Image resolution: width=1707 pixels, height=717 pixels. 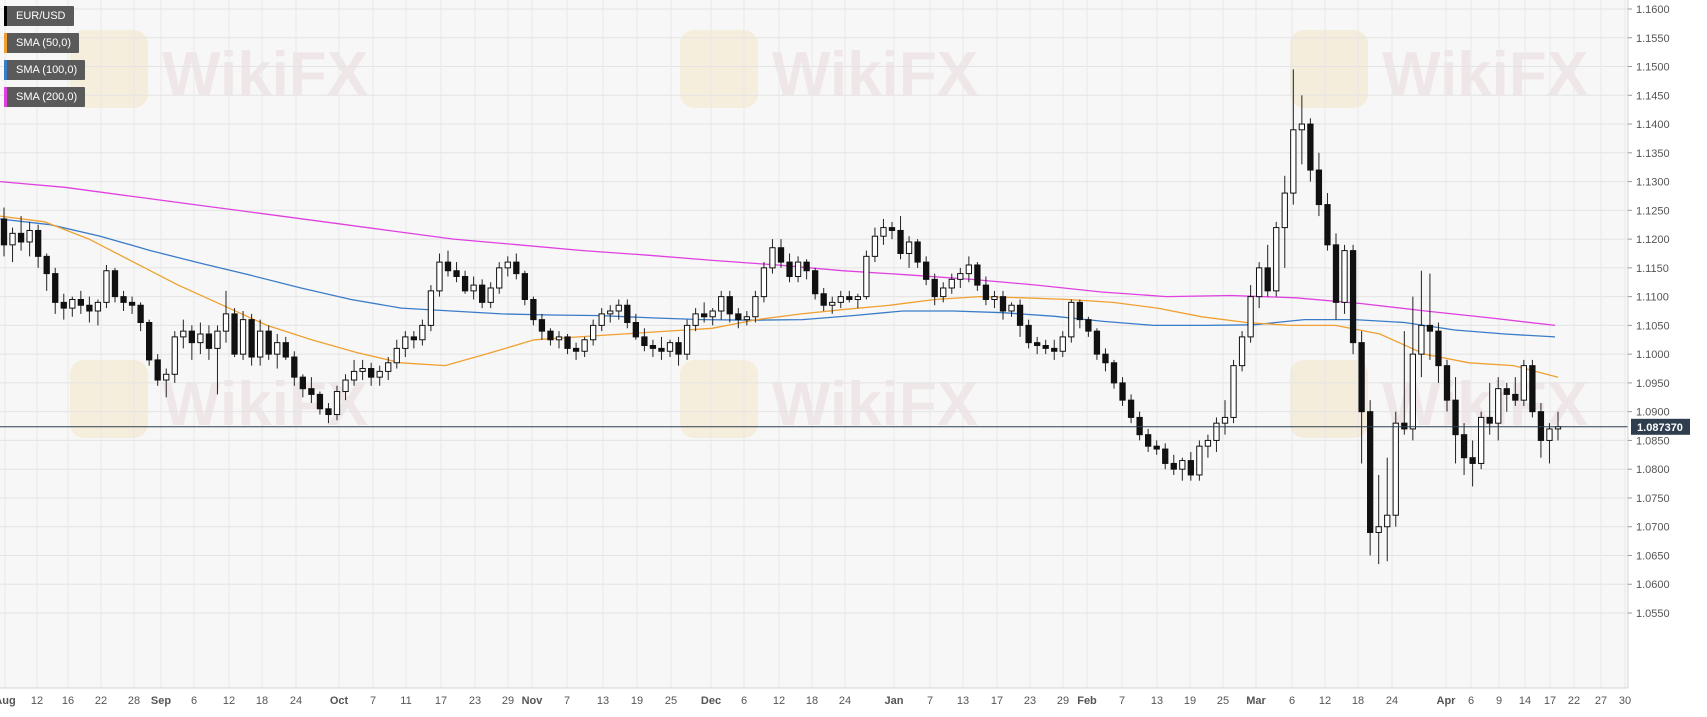 I want to click on y-tick-label: 1.1300, so click(x=1653, y=183).